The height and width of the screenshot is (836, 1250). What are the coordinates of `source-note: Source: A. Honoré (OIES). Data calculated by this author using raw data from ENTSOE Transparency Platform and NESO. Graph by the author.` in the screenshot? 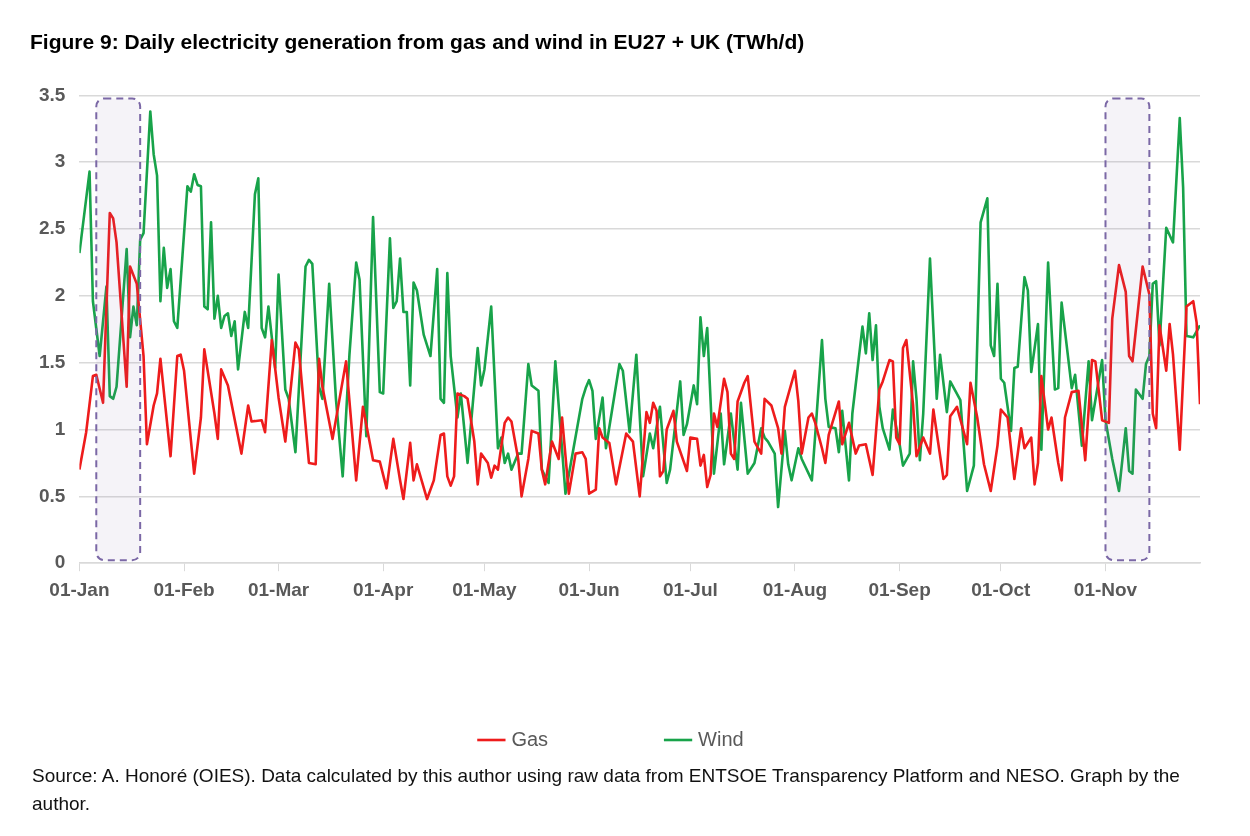 It's located at (606, 790).